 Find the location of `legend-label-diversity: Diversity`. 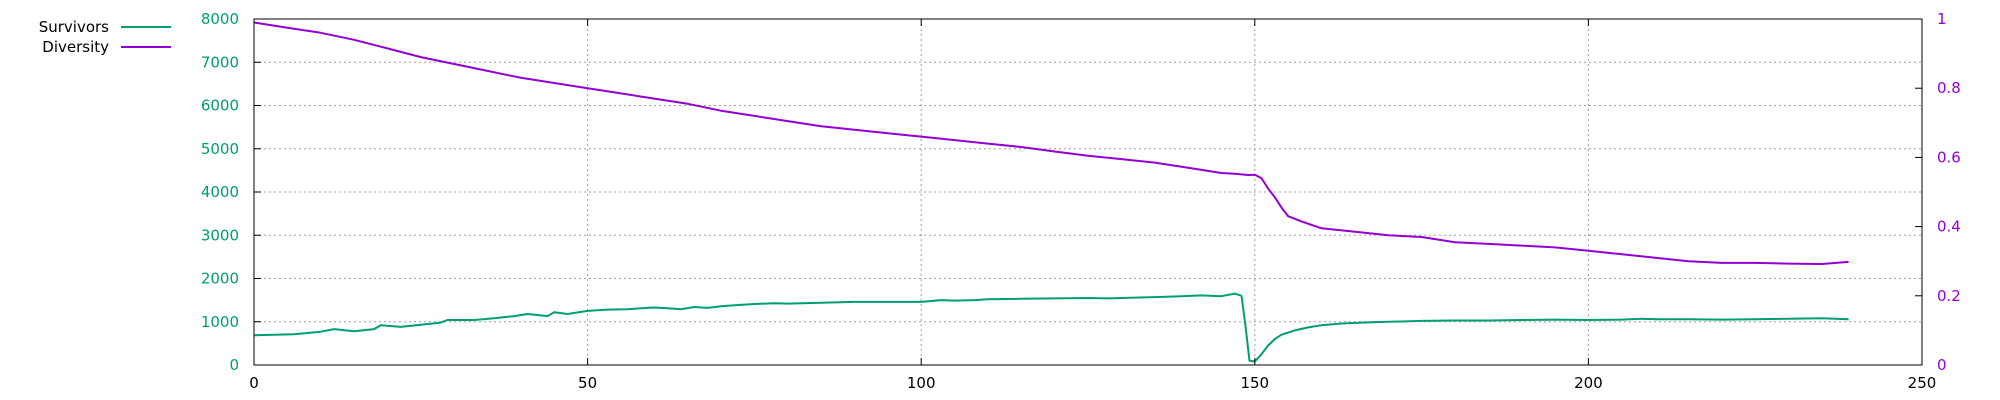

legend-label-diversity: Diversity is located at coordinates (75, 47).